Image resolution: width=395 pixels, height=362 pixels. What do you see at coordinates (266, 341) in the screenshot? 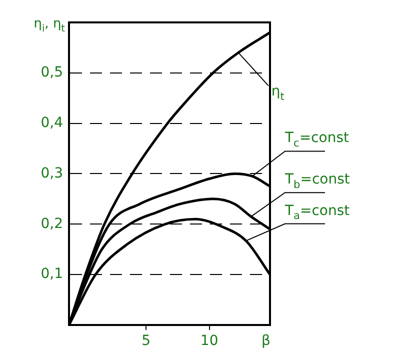
I see `x-axis-title: β` at bounding box center [266, 341].